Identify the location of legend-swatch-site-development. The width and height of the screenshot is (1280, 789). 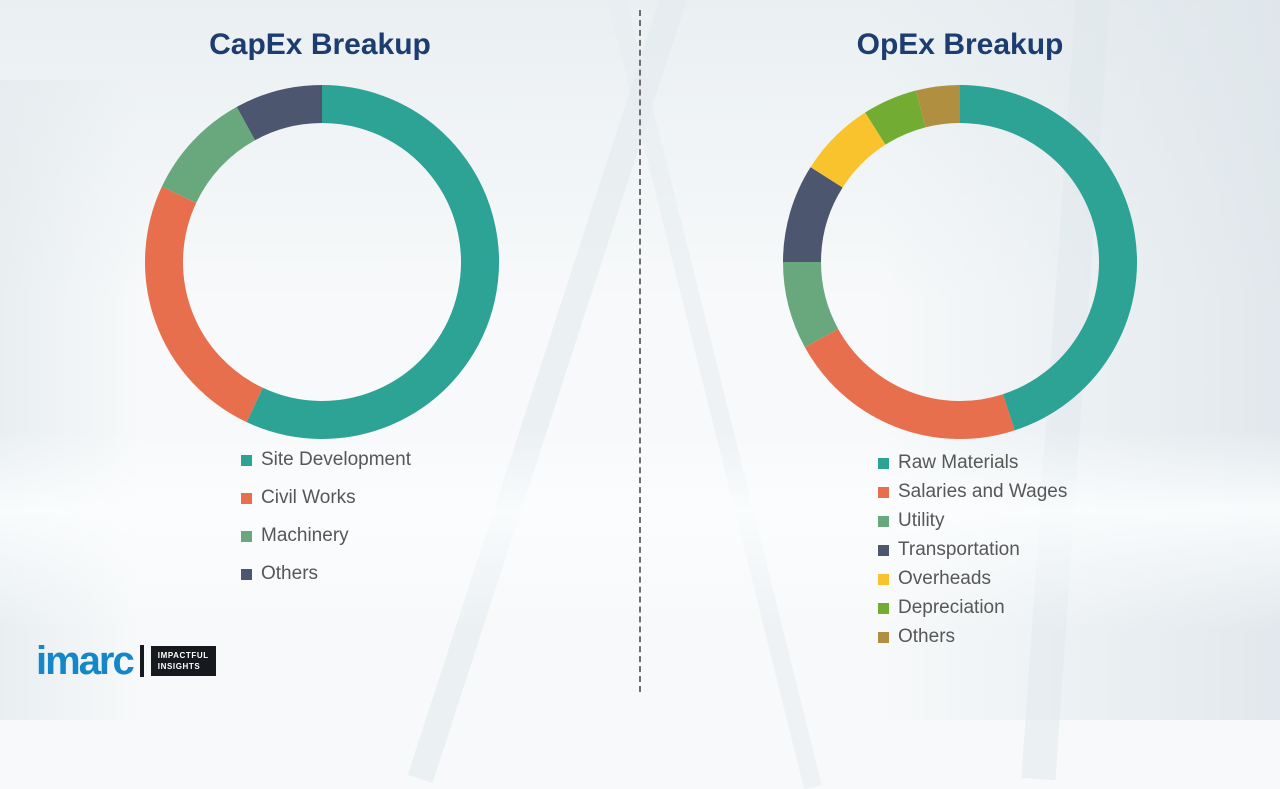
(246, 460).